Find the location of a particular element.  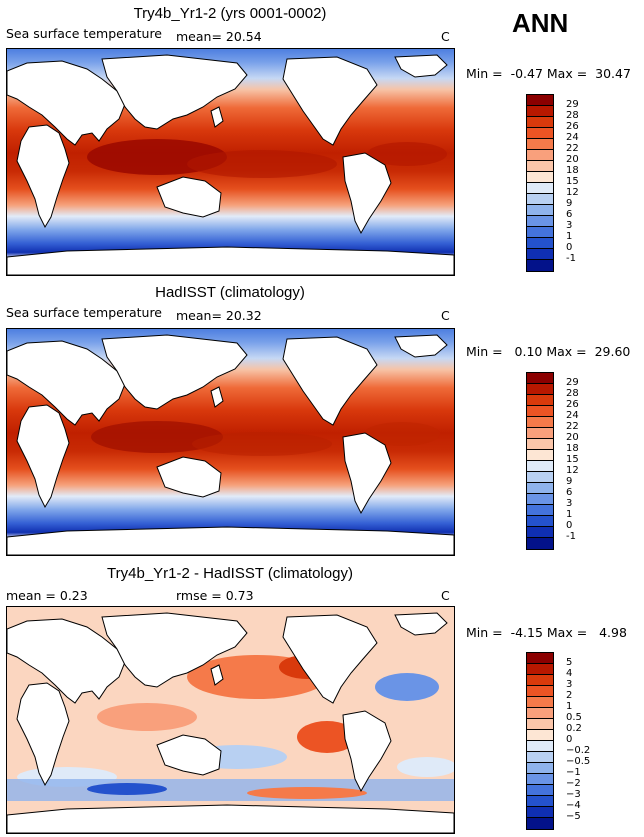

panel3-units: C is located at coordinates (445, 595).